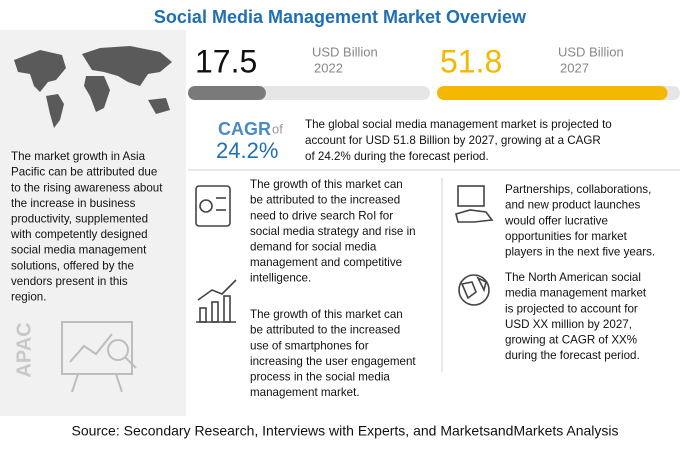 The image size is (690, 451). Describe the element at coordinates (72, 265) in the screenshot. I see `apac-text: solutions, offered by the` at that location.